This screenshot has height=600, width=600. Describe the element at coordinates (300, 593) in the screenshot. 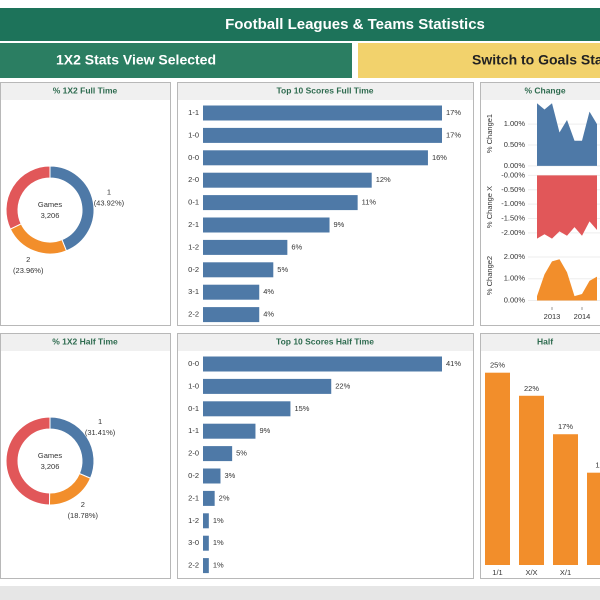

I see `footer-strip` at that location.